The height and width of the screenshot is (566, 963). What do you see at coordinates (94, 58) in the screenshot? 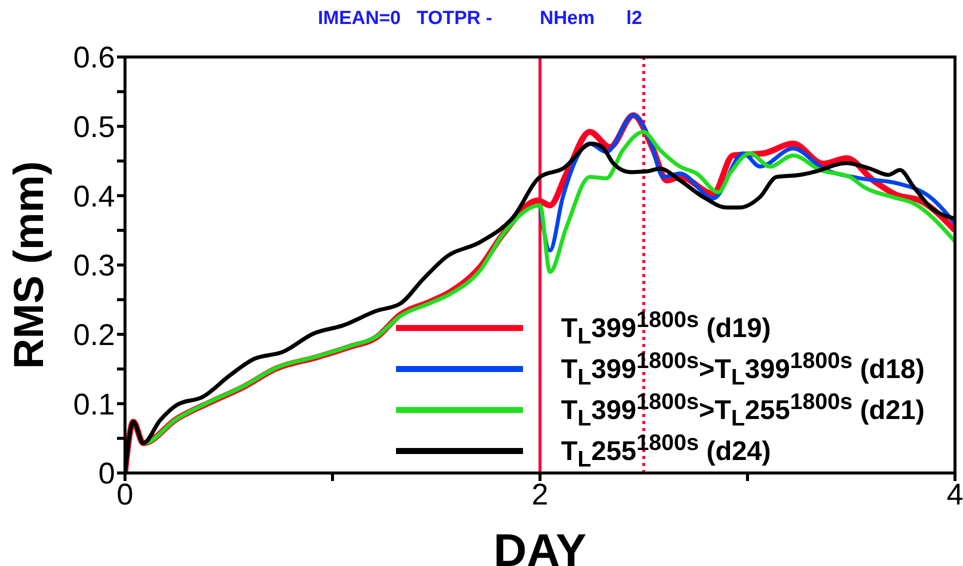
I see `y-tick-label: 0.6` at bounding box center [94, 58].